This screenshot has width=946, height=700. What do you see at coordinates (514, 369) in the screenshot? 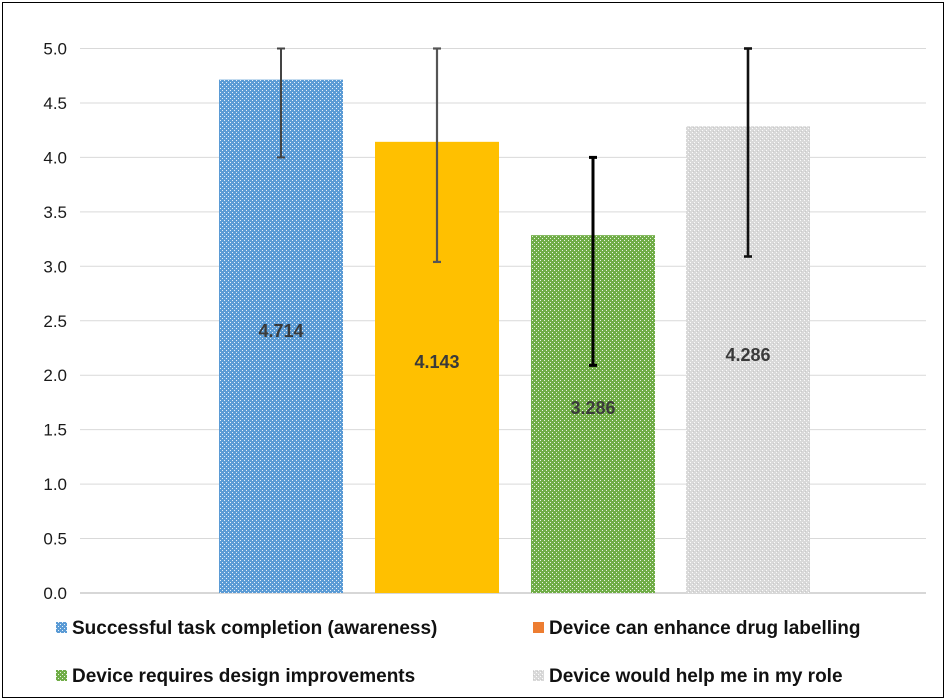
I see `data-labels: 4.714 4.143 3.286 4.286` at bounding box center [514, 369].